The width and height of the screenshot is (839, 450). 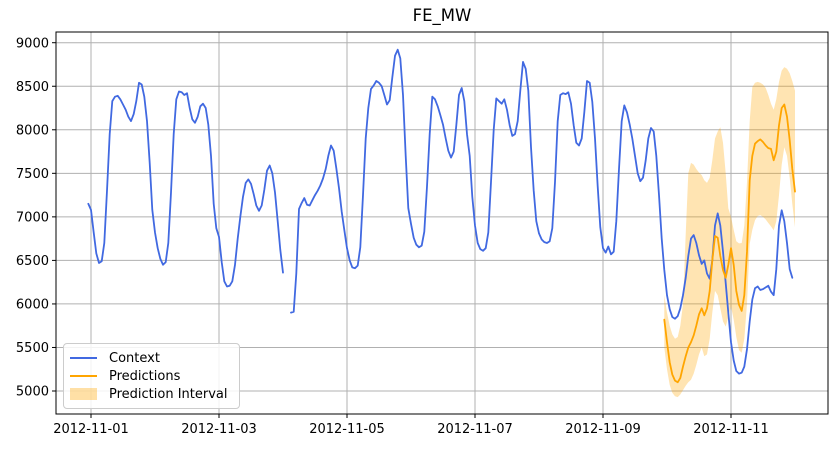 What do you see at coordinates (83, 376) in the screenshot?
I see `predictions-line-swatch` at bounding box center [83, 376].